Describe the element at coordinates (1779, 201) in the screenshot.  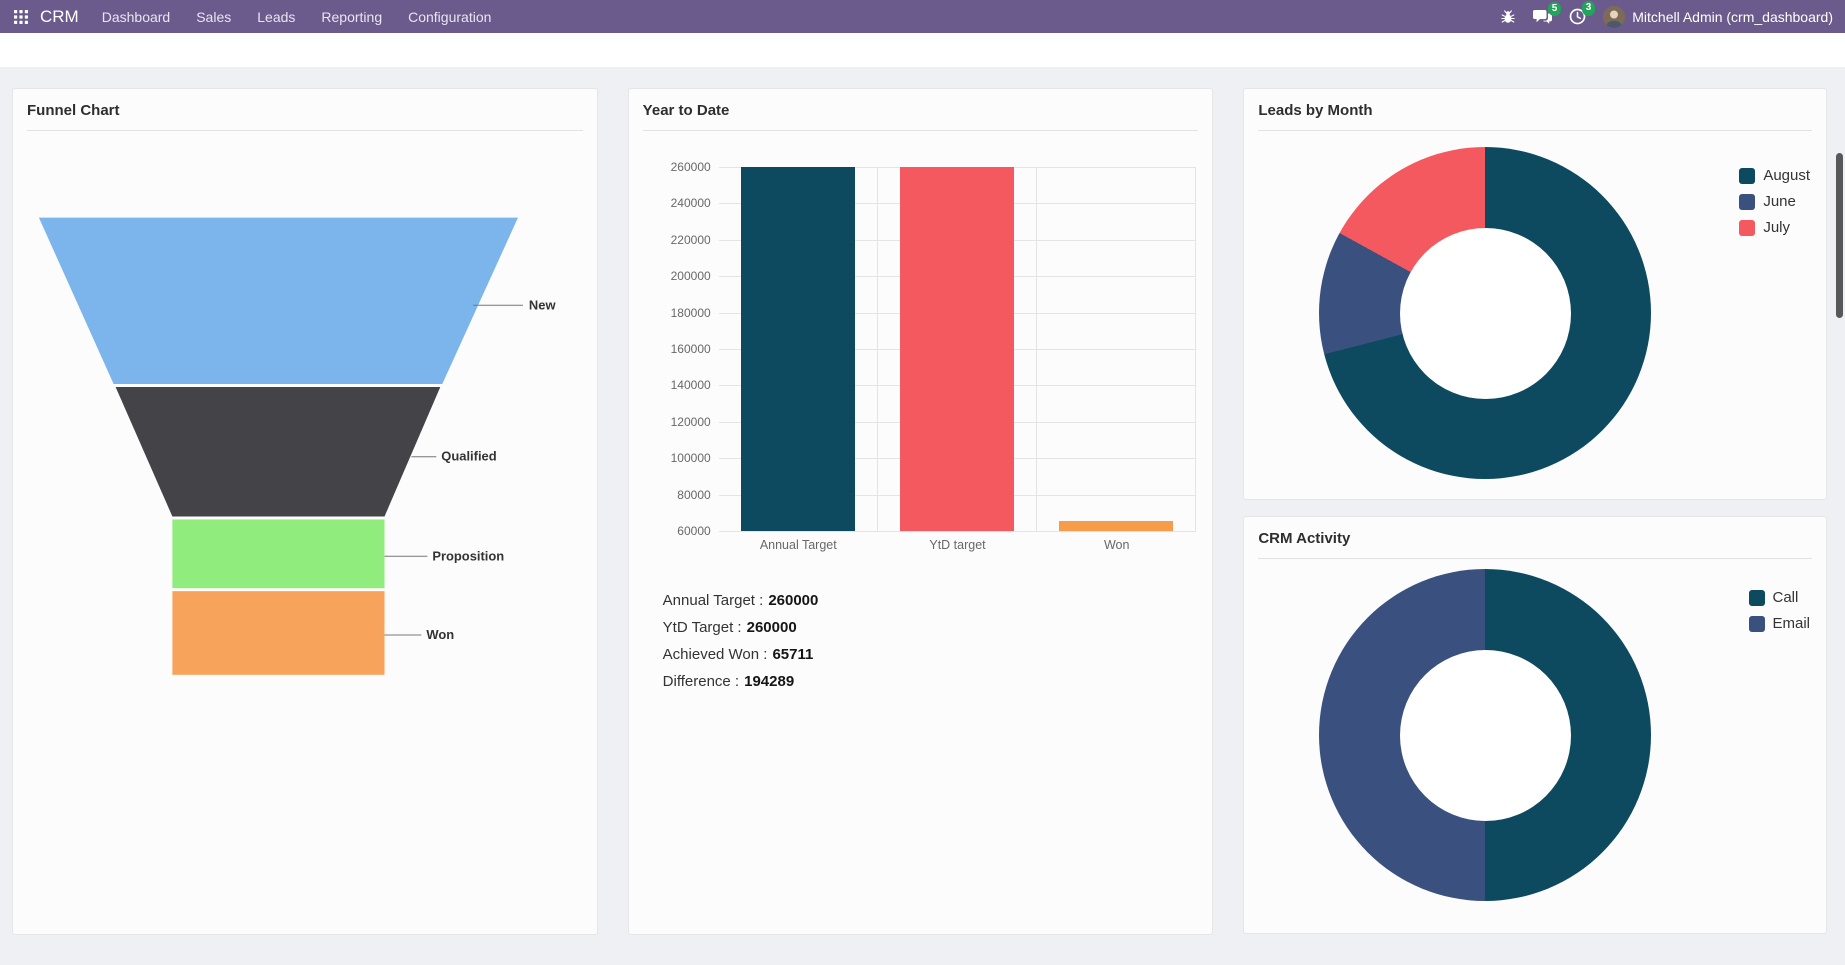
I see `legend-label-june: June` at that location.